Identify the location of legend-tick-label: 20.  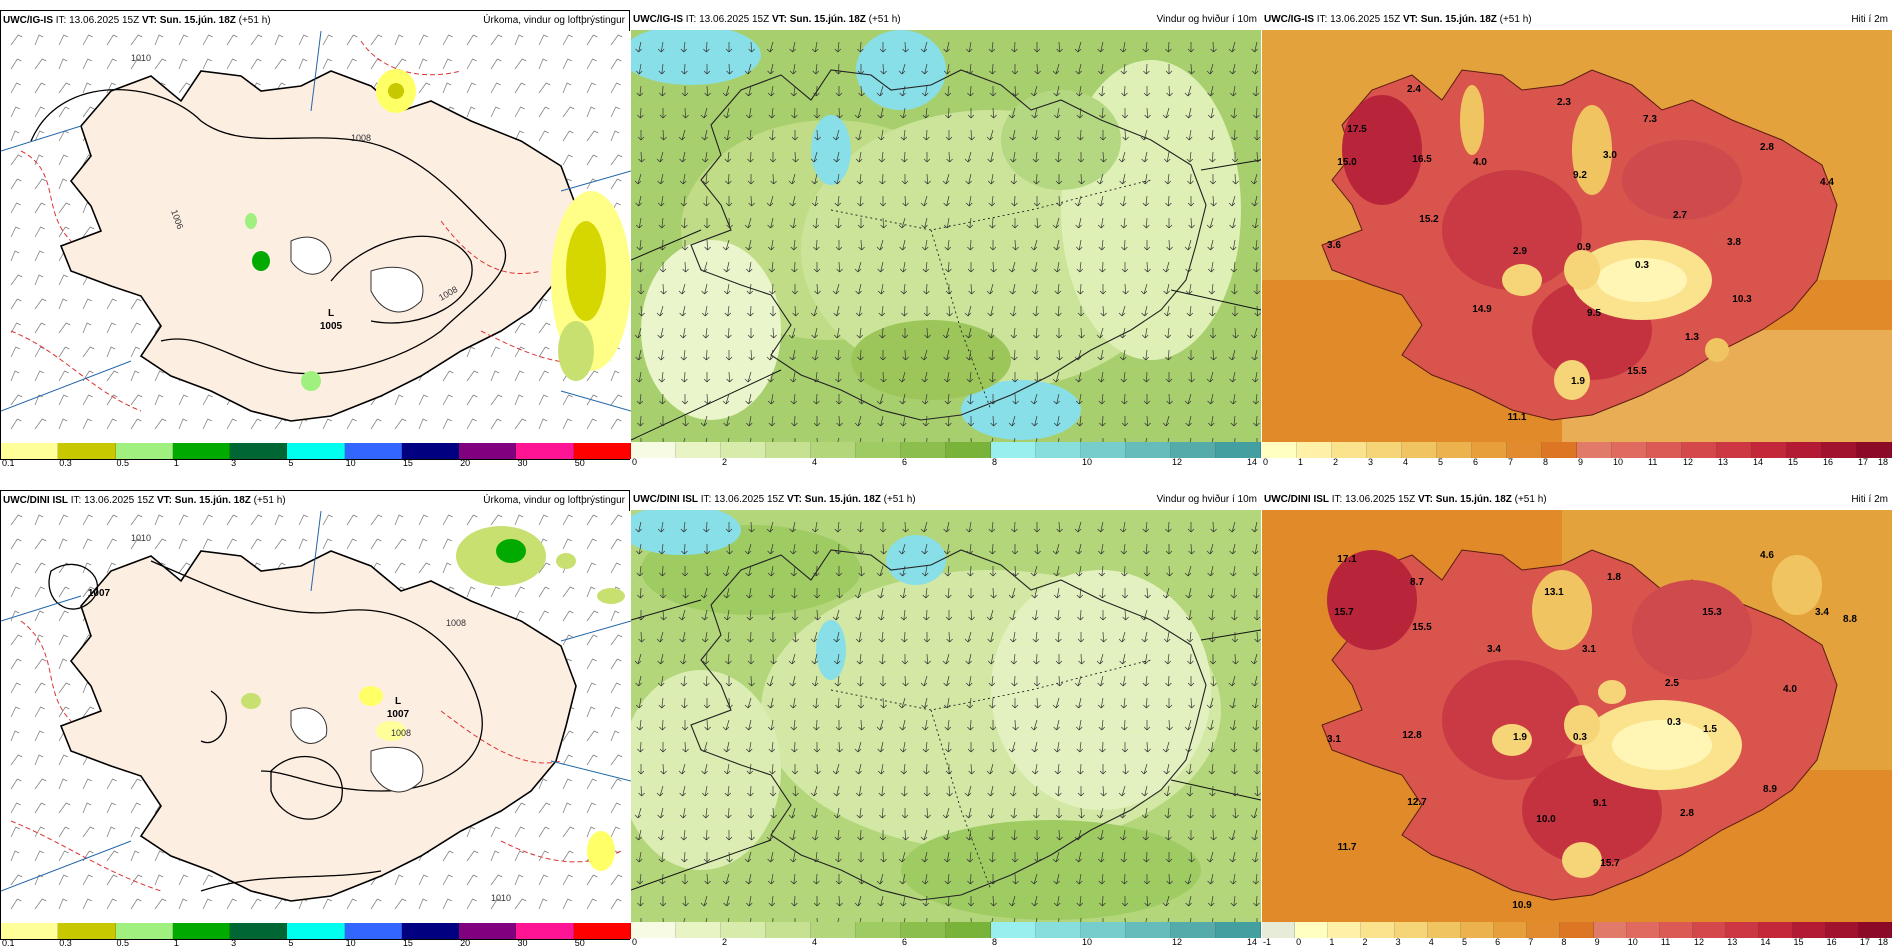
(465, 463).